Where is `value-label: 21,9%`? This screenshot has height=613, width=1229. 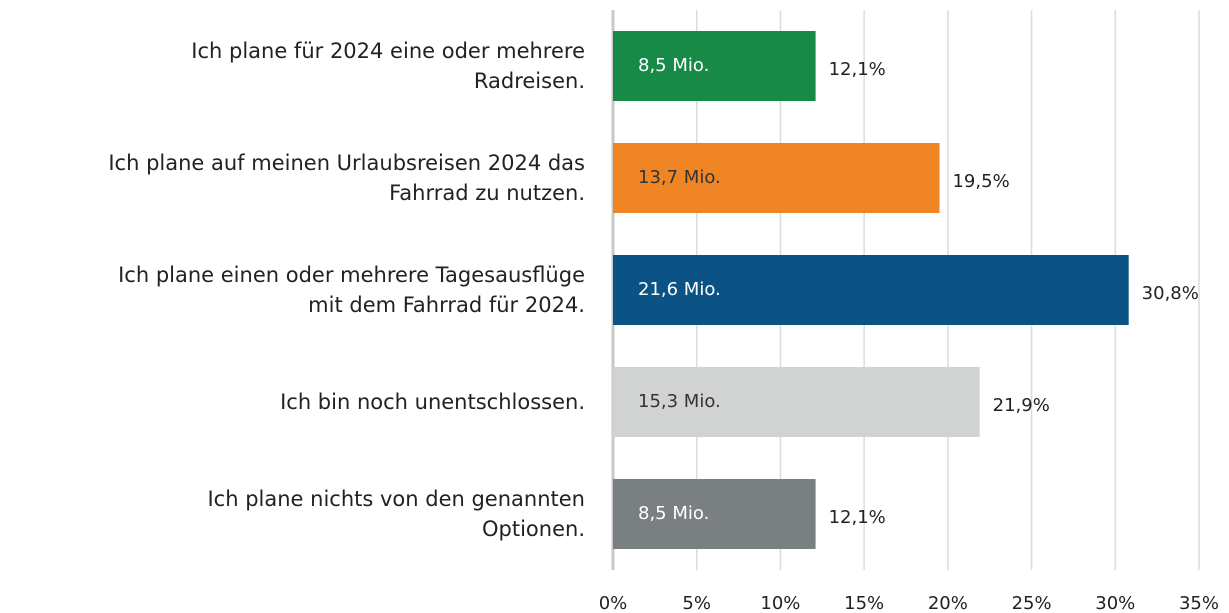 value-label: 21,9% is located at coordinates (1021, 405).